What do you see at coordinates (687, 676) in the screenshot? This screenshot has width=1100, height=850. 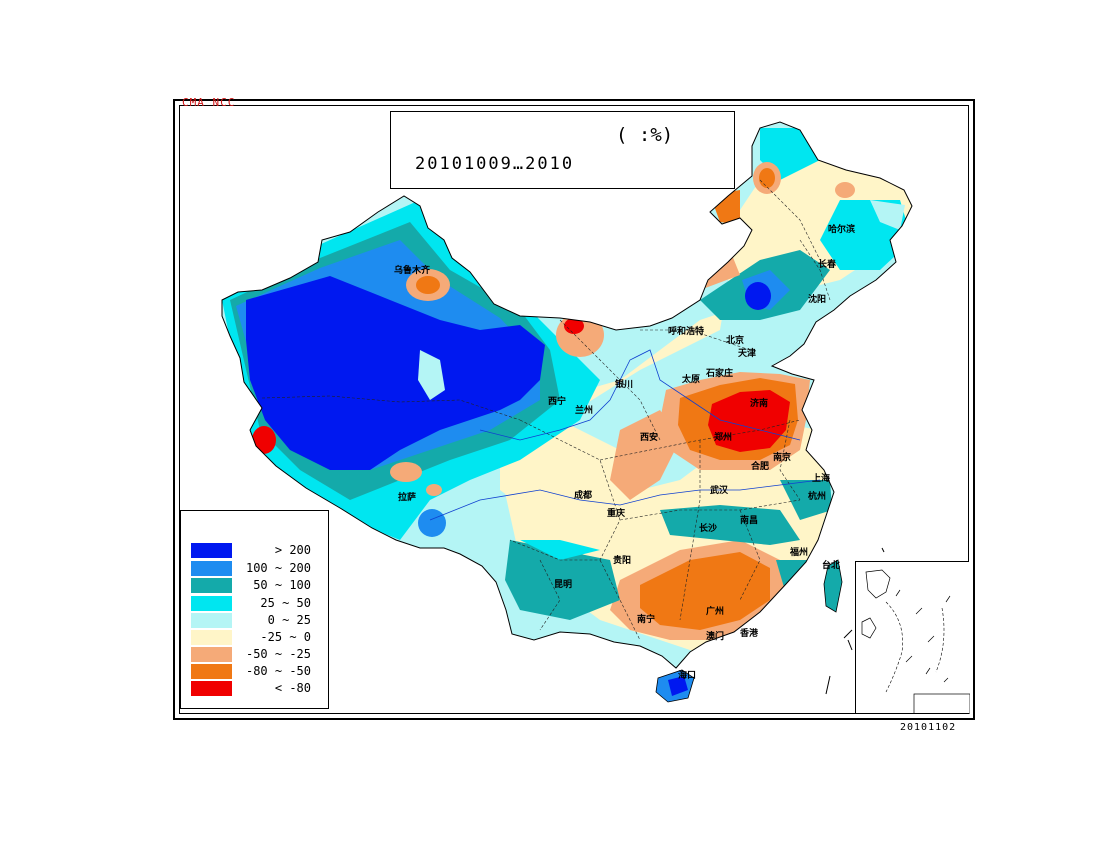 I see `city-label: 海口` at bounding box center [687, 676].